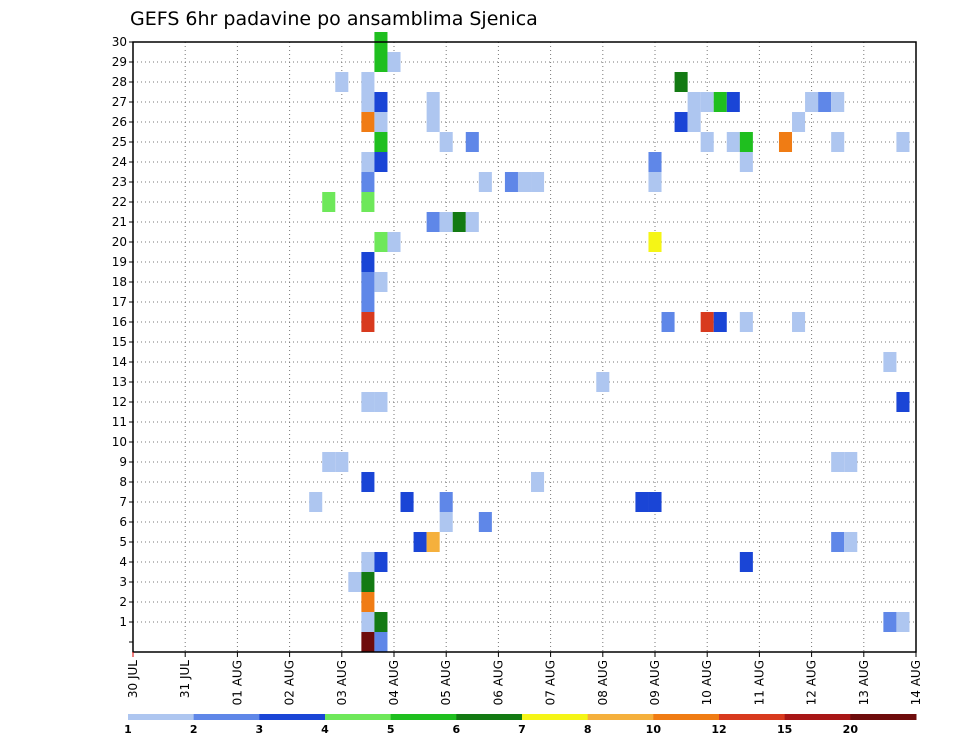 The width and height of the screenshot is (960, 742). I want to click on y-tick-label: 25, so click(119, 142).